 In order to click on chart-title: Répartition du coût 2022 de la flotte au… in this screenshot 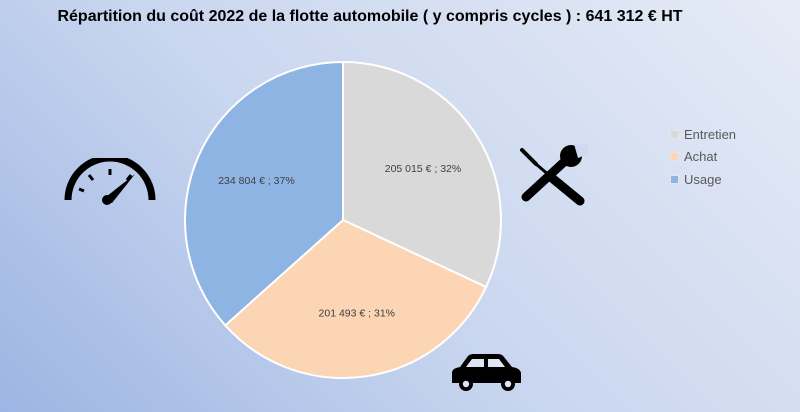, I will do `click(370, 16)`.